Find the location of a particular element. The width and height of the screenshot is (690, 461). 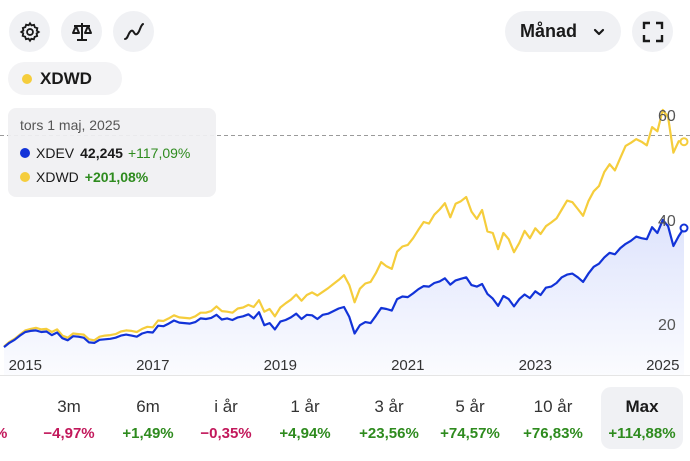

series-end-marker-xdwd is located at coordinates (684, 142).